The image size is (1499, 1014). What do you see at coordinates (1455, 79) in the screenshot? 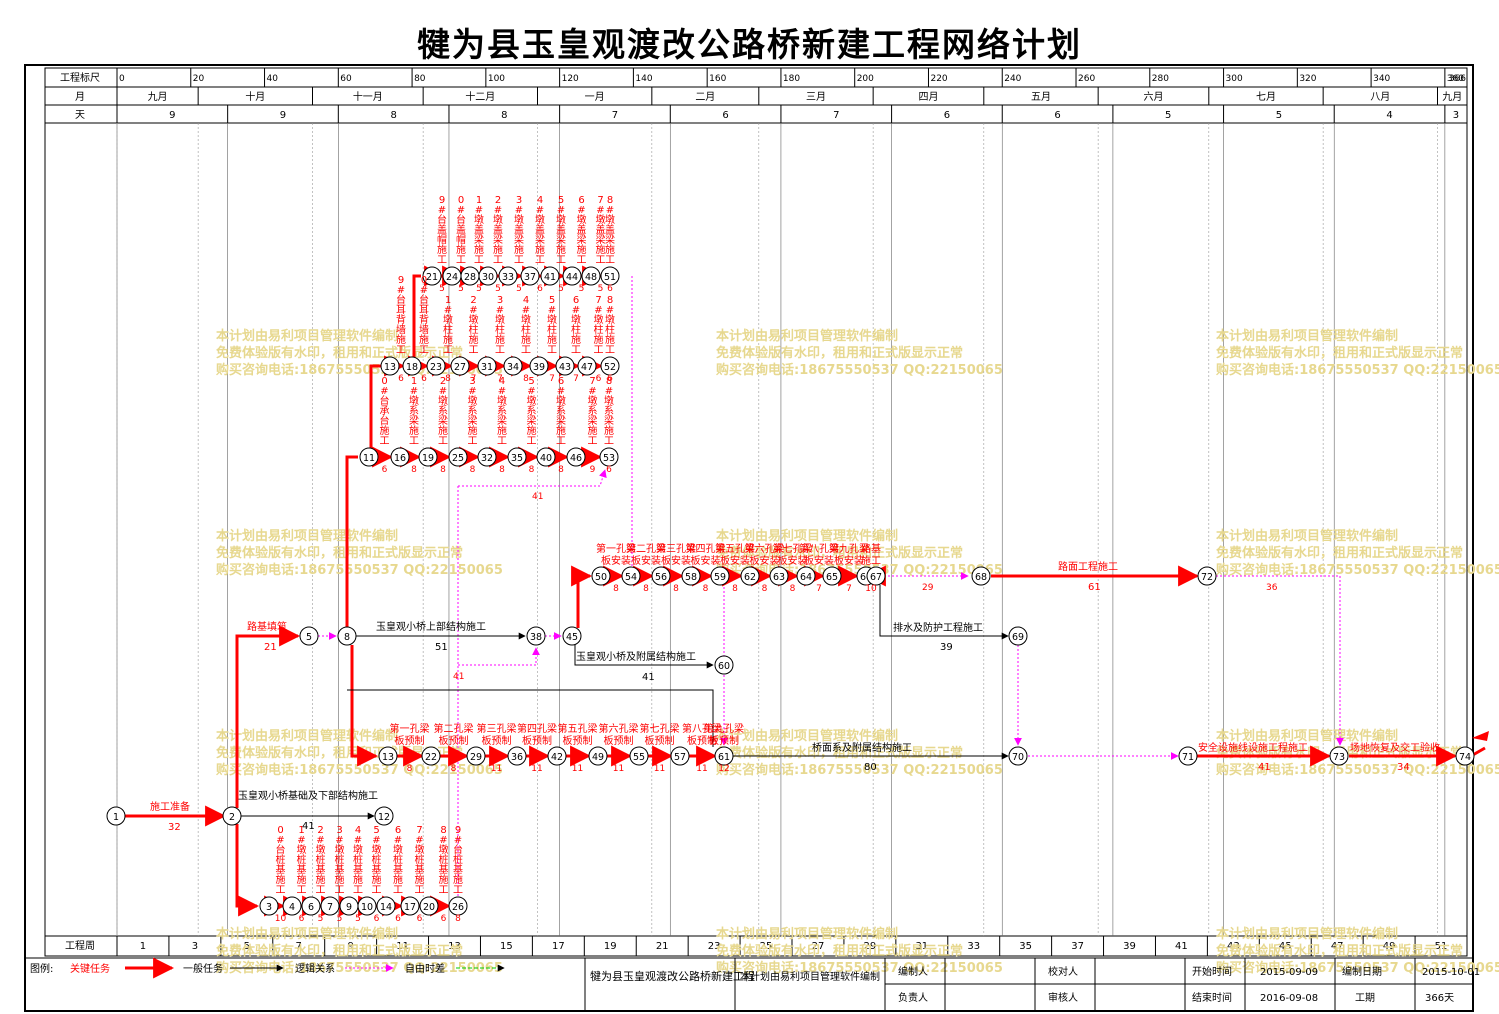
I see `scale-tick-label: 360` at bounding box center [1455, 79].